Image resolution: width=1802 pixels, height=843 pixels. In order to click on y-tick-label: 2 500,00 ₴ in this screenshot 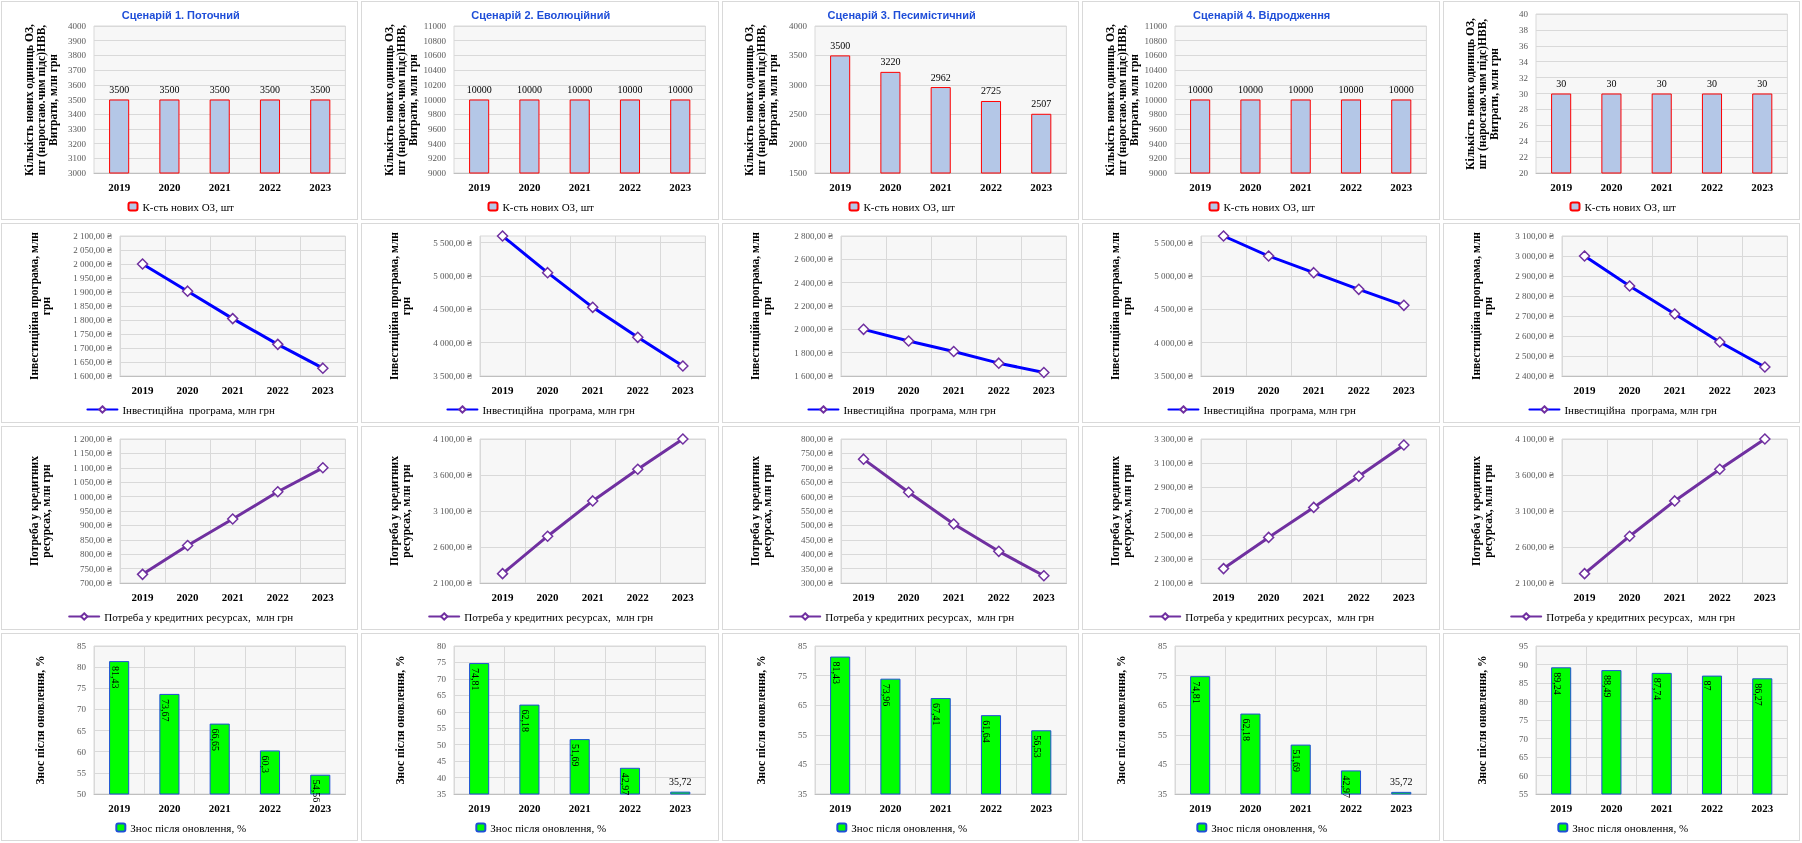, I will do `click(1174, 535)`.